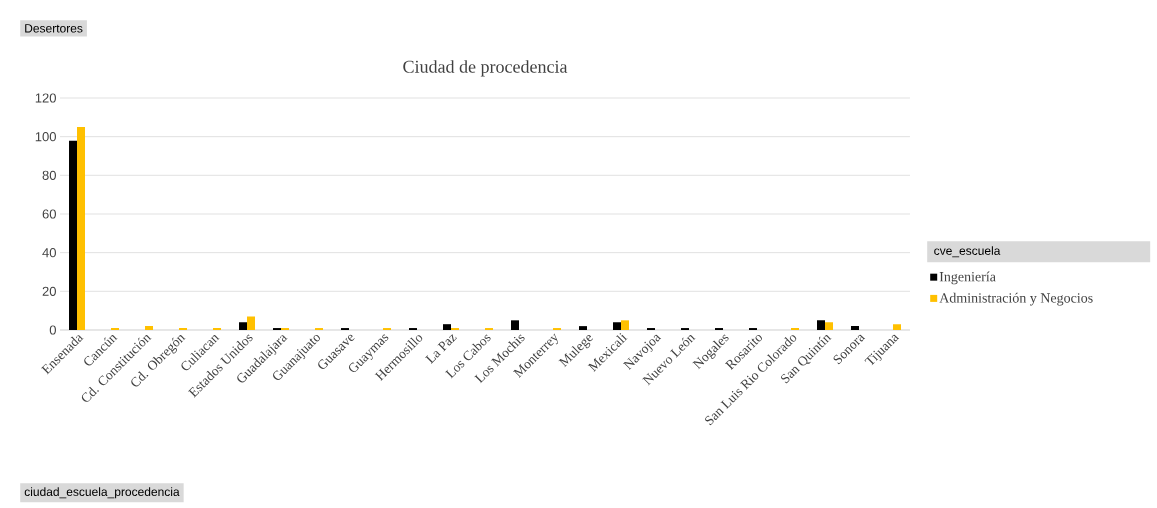 The height and width of the screenshot is (508, 1157). What do you see at coordinates (49, 253) in the screenshot?
I see `y-tick-label: 40` at bounding box center [49, 253].